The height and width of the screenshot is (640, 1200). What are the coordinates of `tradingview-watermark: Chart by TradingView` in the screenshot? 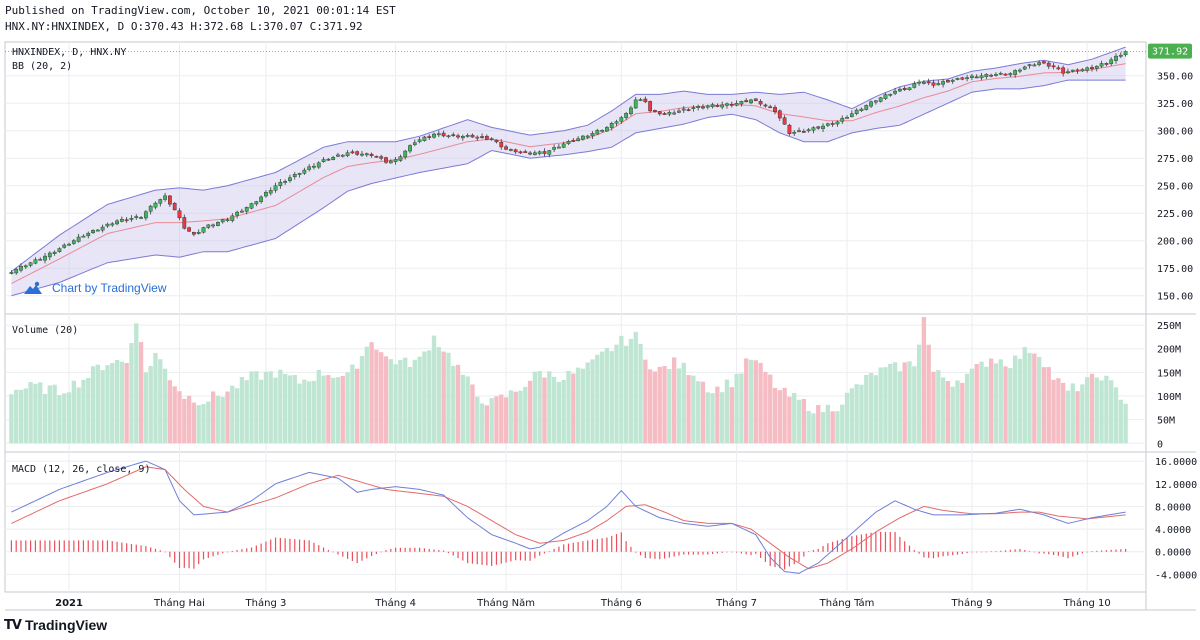 It's located at (94, 288).